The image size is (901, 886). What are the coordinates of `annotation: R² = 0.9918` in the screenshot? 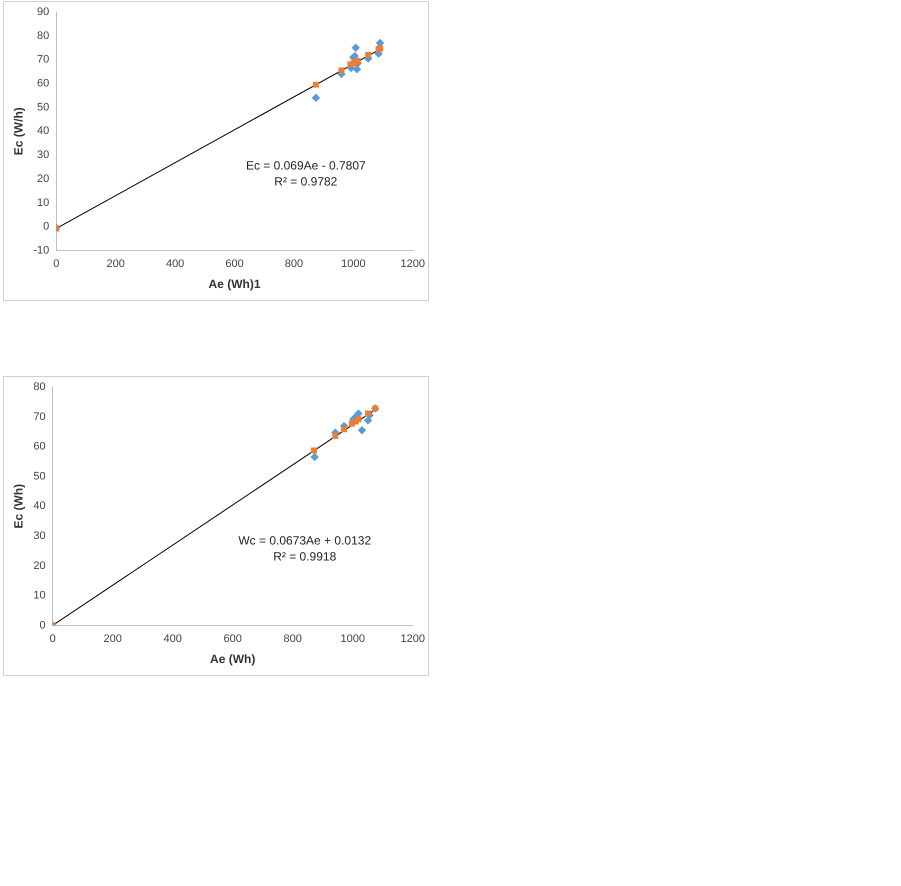 It's located at (305, 556).